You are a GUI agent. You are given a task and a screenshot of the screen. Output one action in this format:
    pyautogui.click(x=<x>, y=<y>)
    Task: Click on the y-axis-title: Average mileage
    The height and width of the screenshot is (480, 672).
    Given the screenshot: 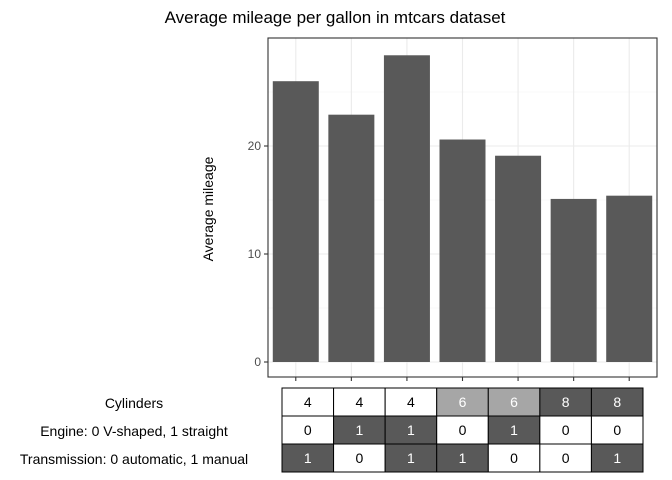 What is the action you would take?
    pyautogui.click(x=208, y=208)
    